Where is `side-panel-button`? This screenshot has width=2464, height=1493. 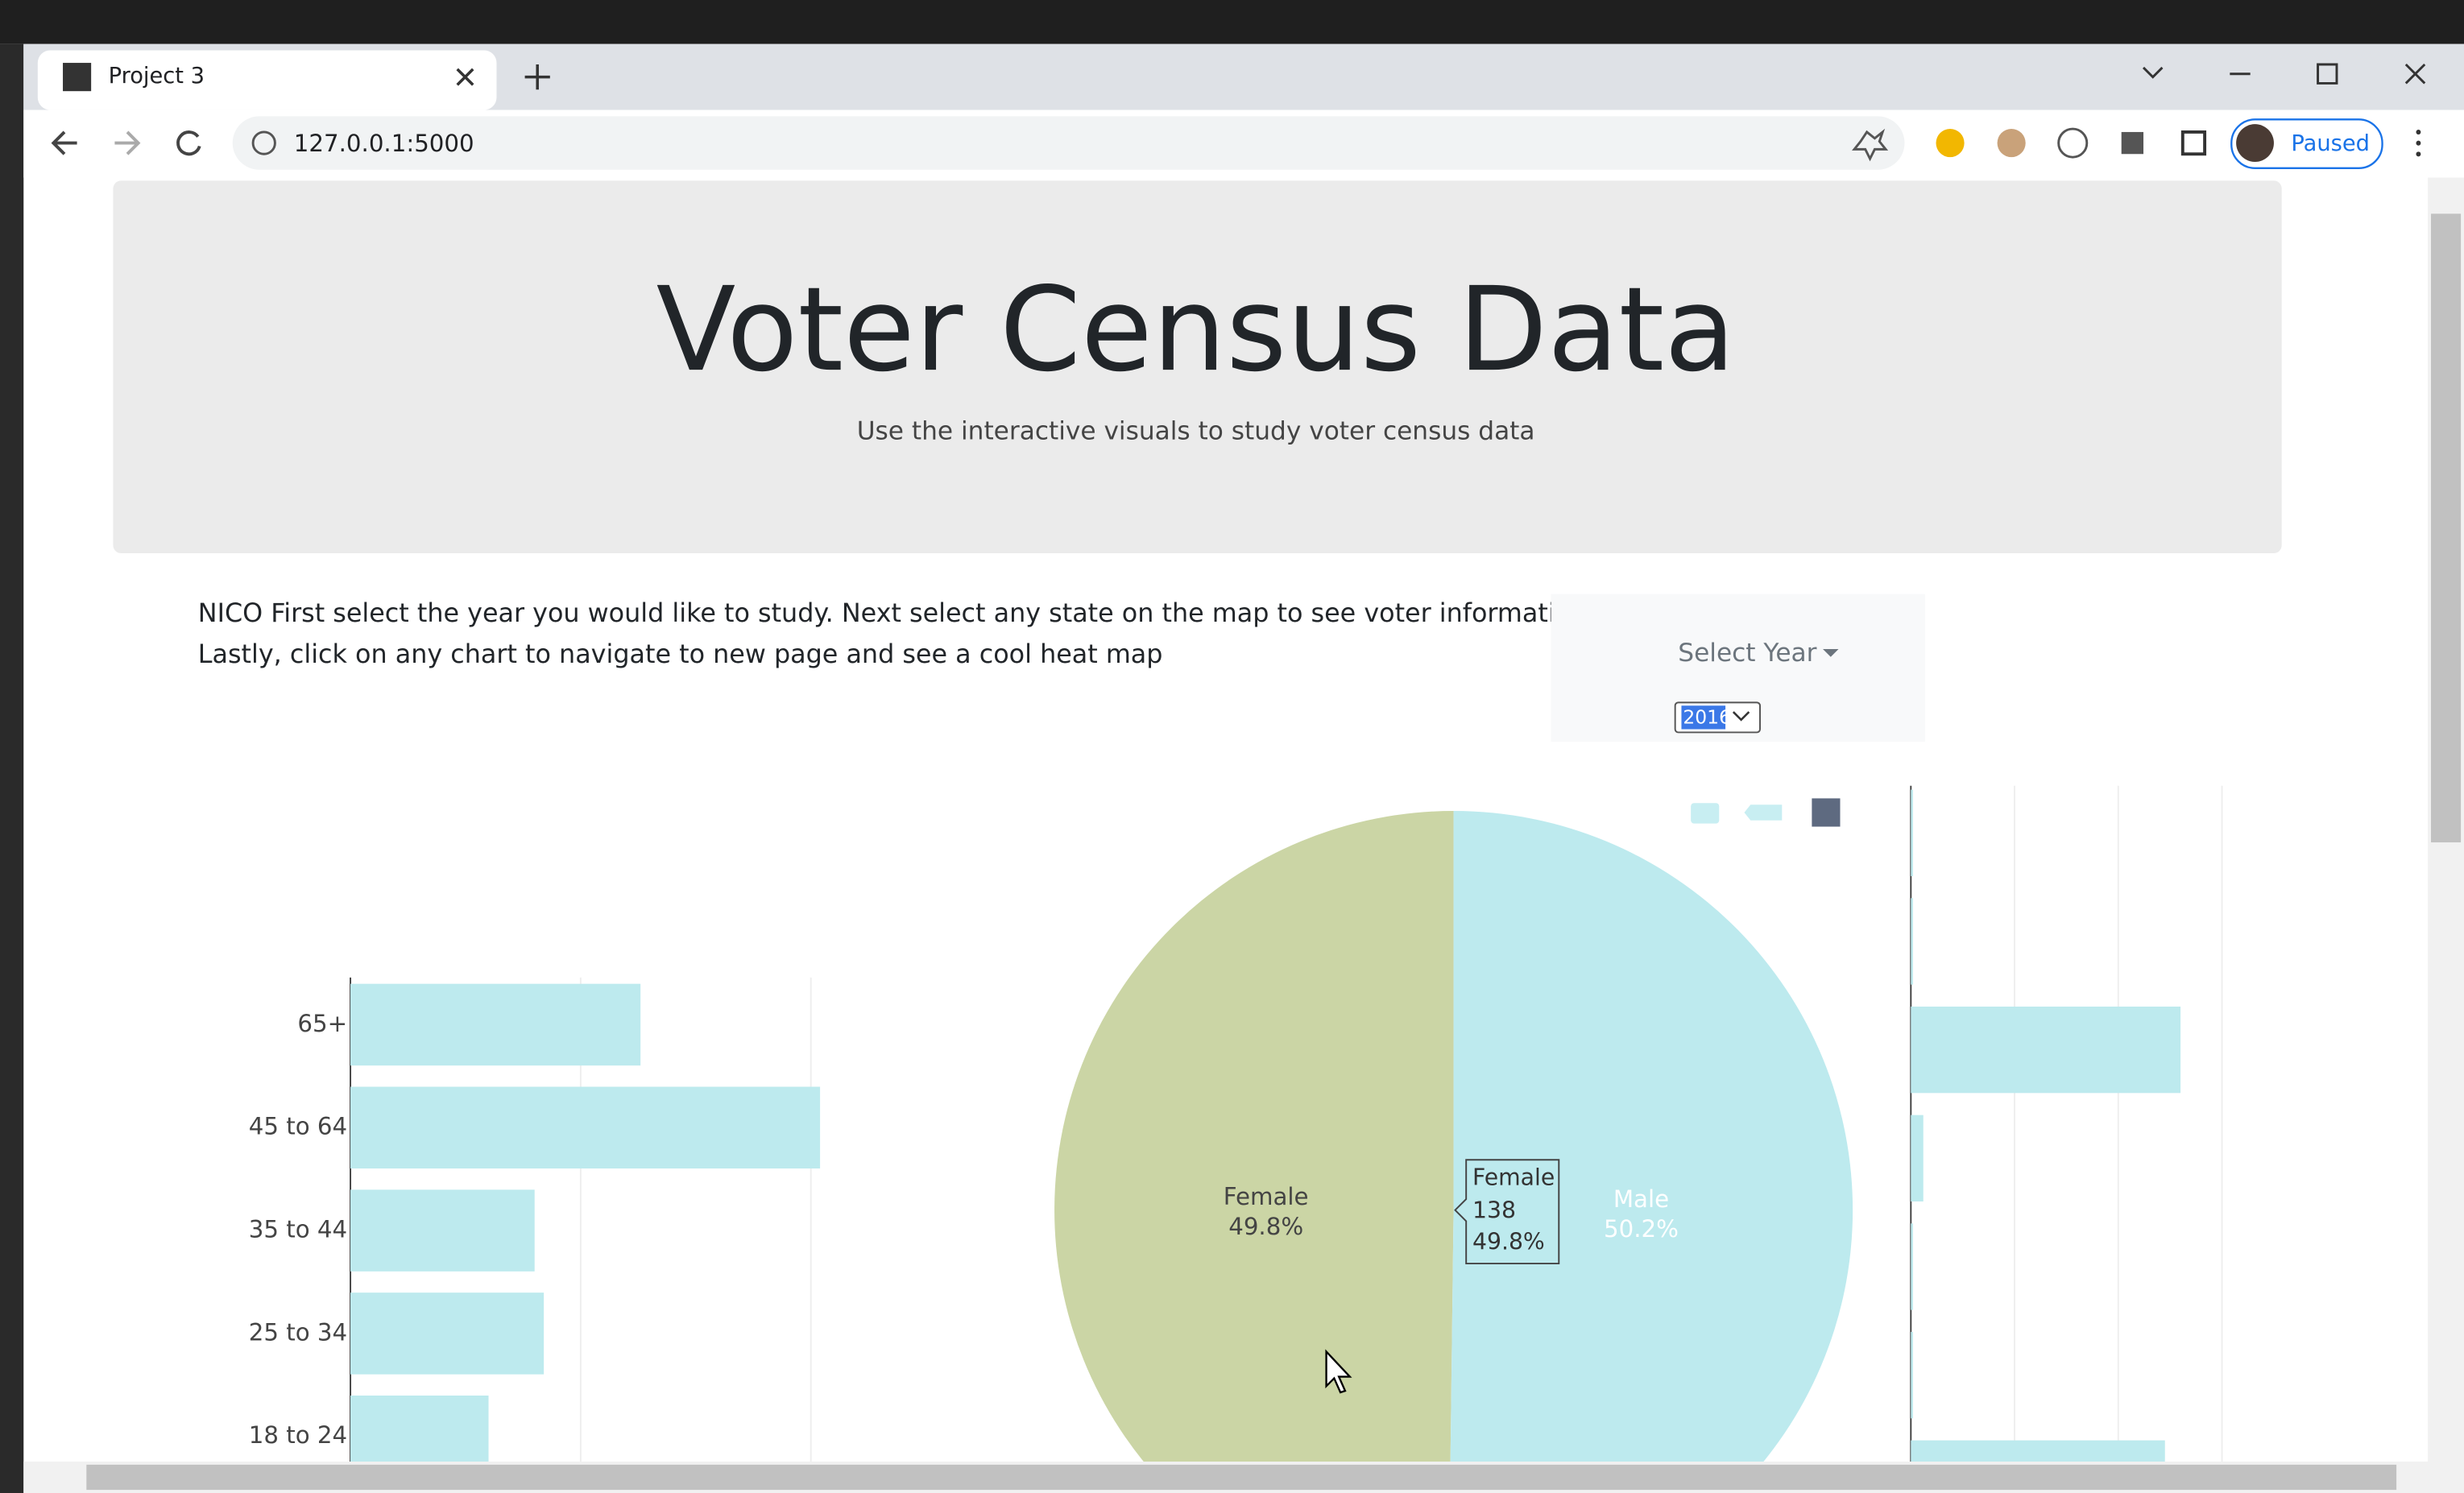
side-panel-button is located at coordinates (2193, 143).